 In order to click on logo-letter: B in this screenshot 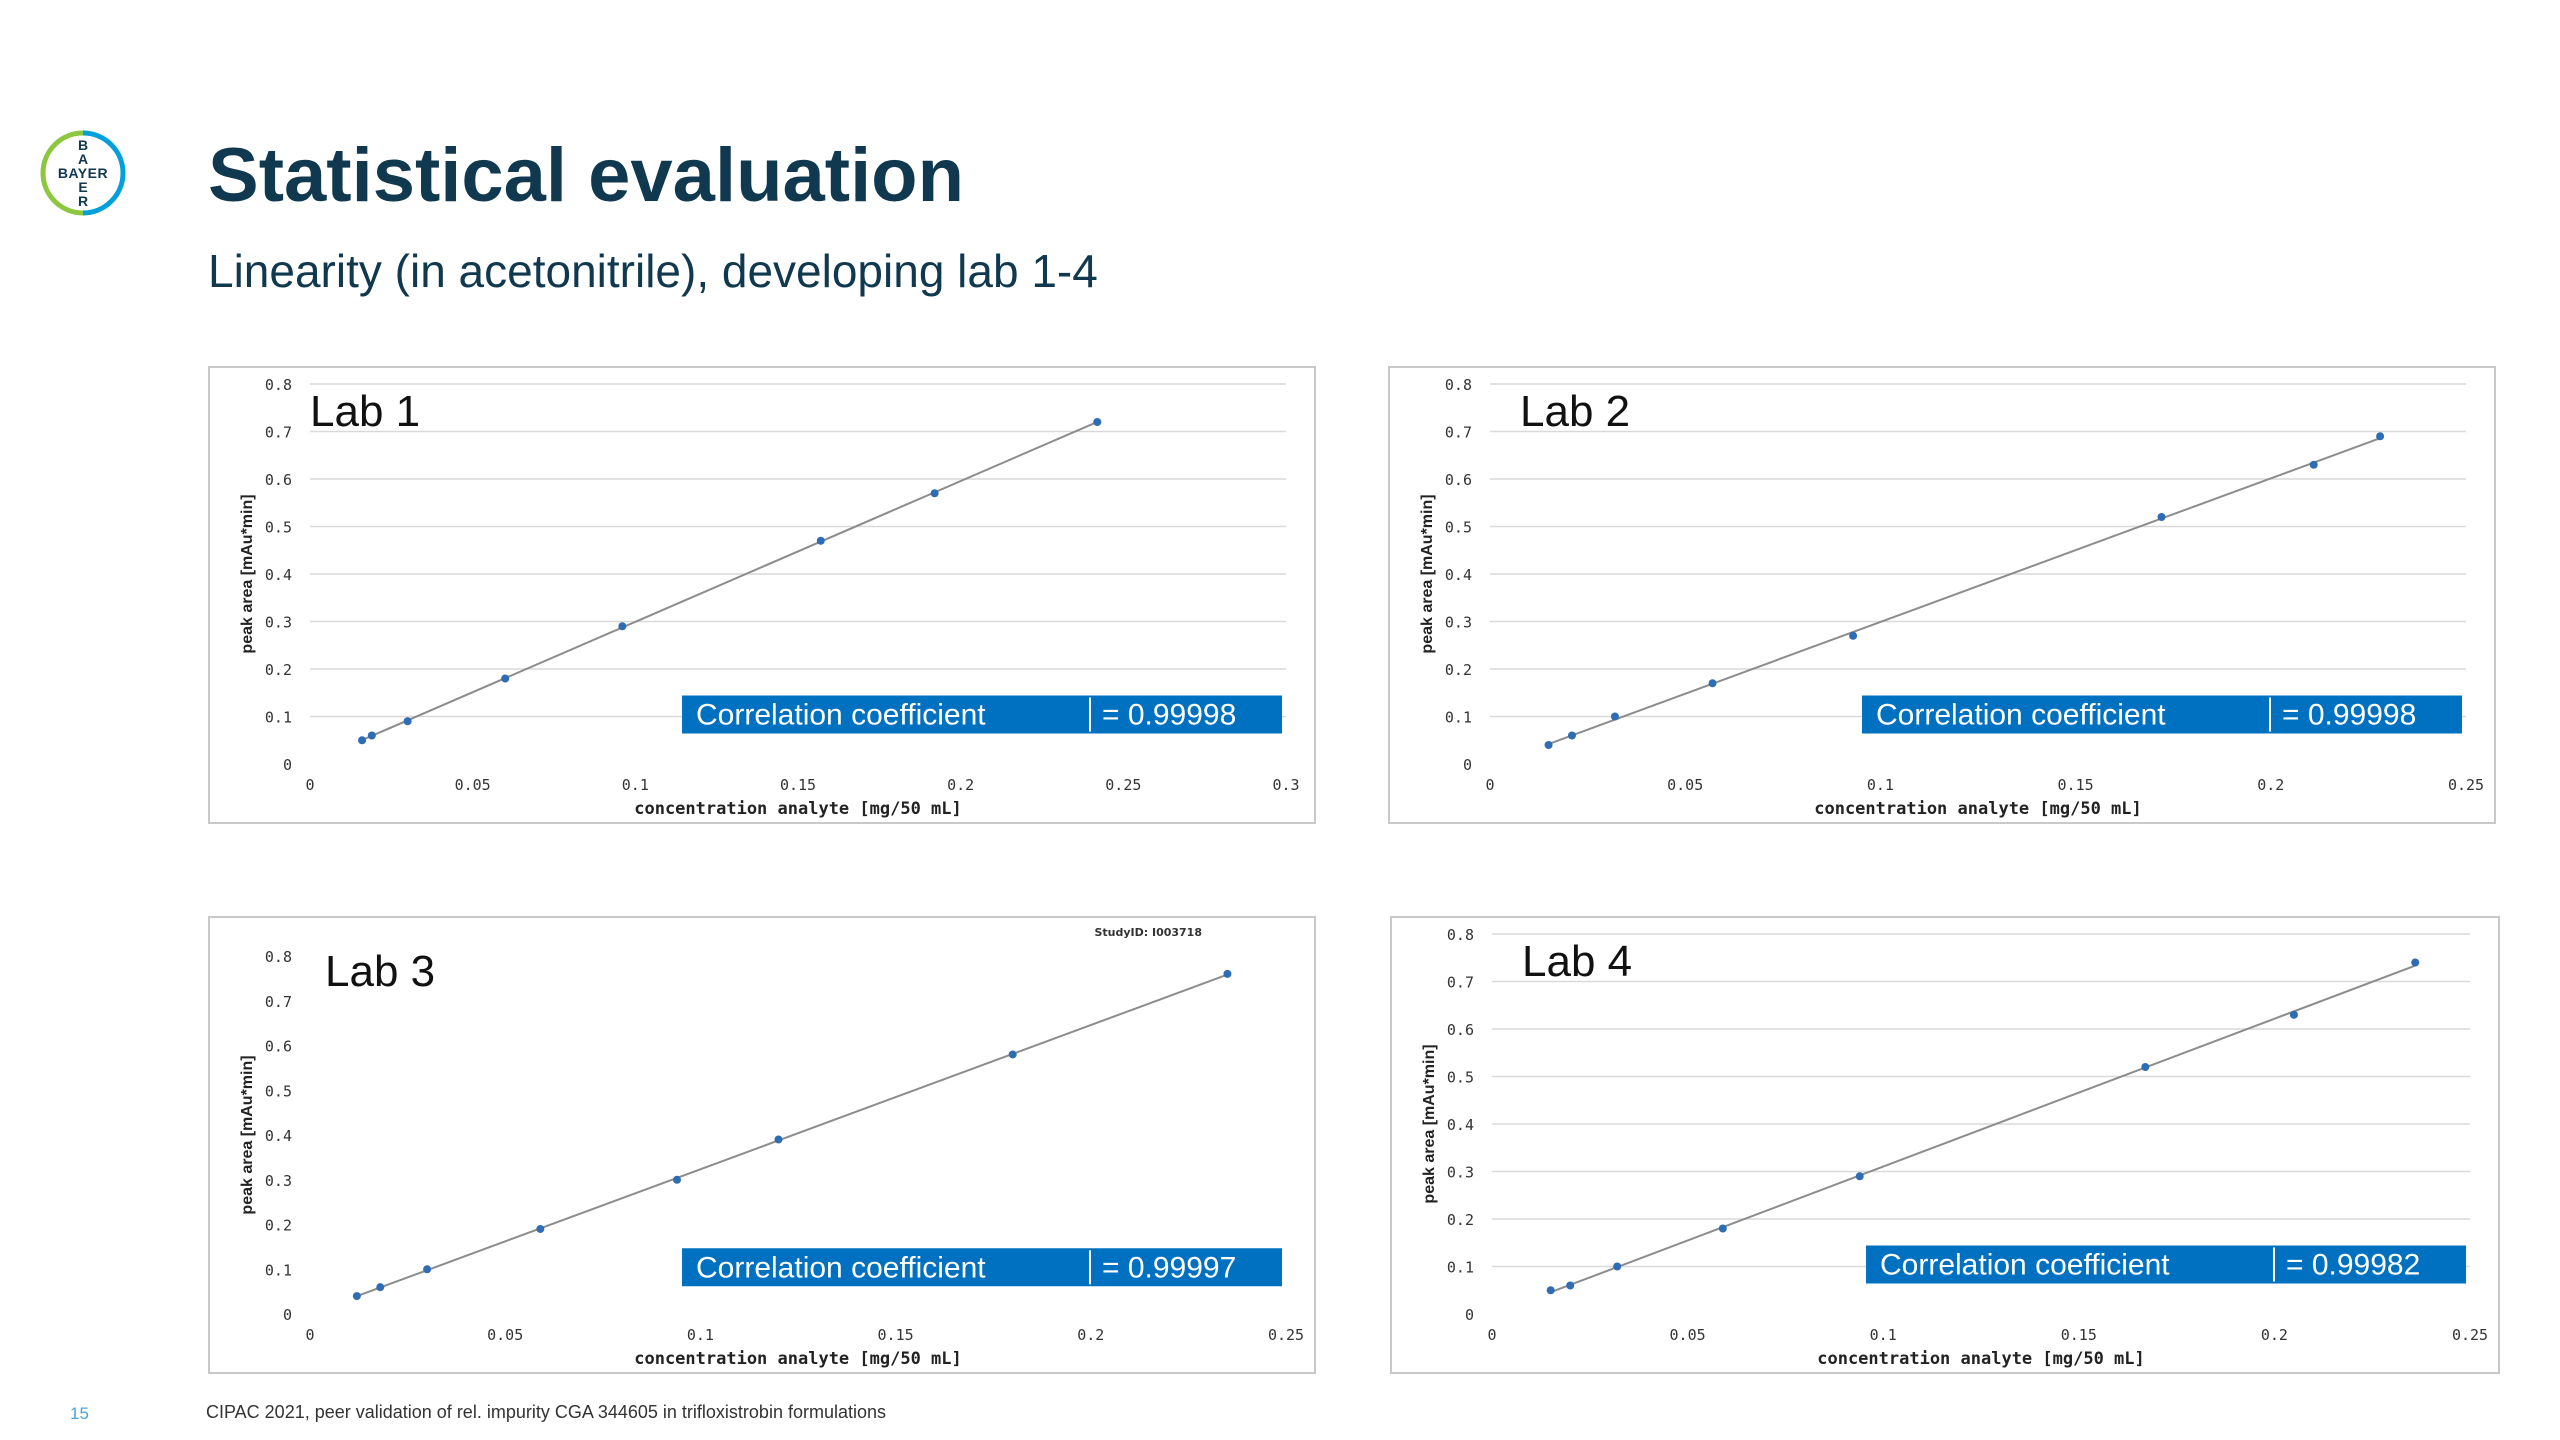, I will do `click(83, 145)`.